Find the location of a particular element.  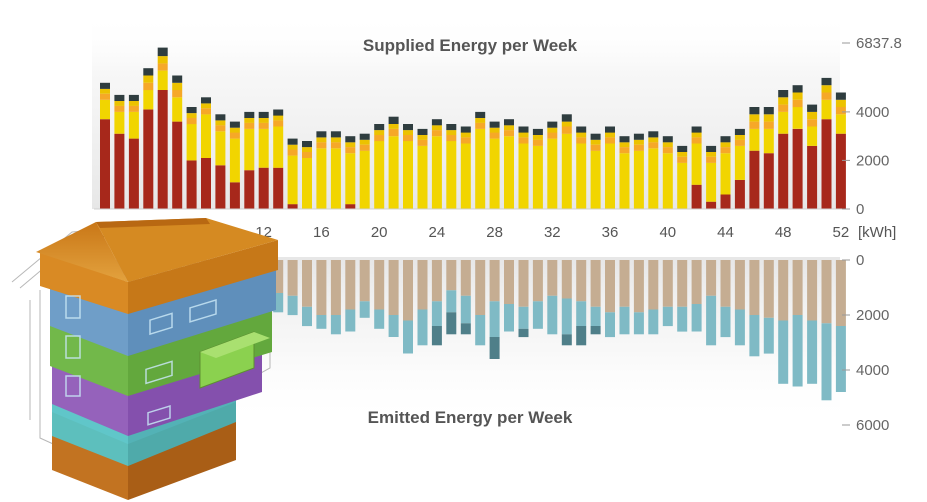

emitted-bar-w43-s0 is located at coordinates (711, 278).